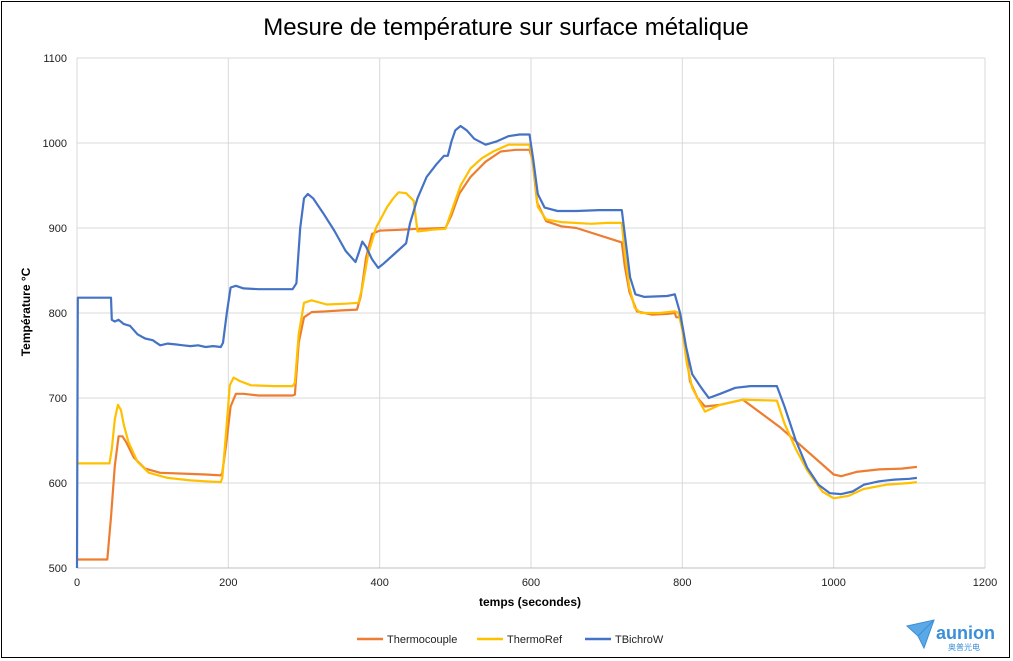  I want to click on aunion-logo: aunion 奥普光电, so click(950, 635).